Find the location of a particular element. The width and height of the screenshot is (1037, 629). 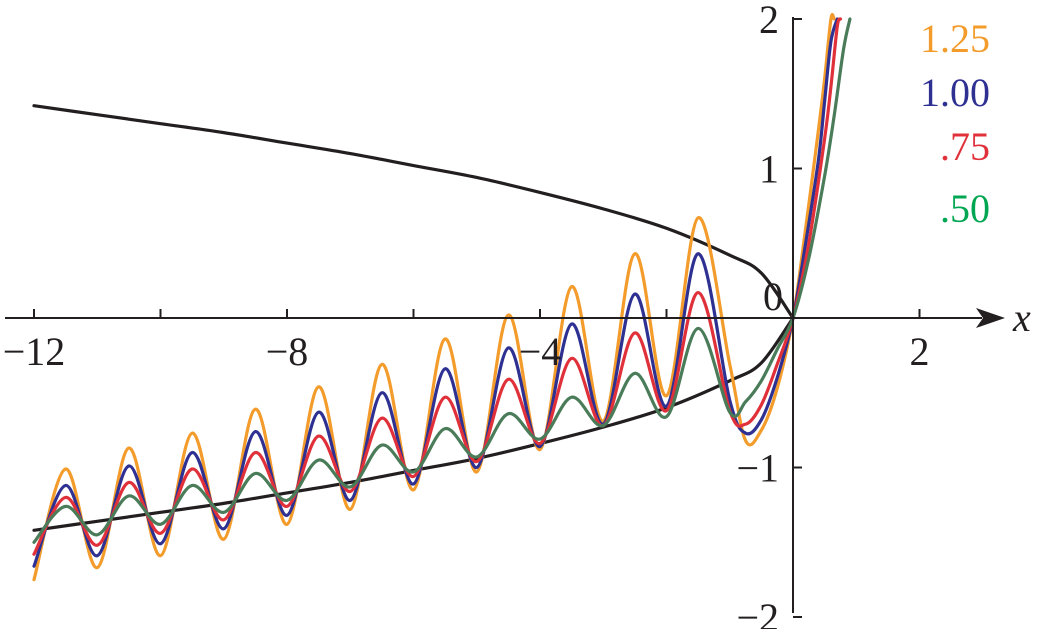

y-tick-label: 2 is located at coordinates (769, 21).